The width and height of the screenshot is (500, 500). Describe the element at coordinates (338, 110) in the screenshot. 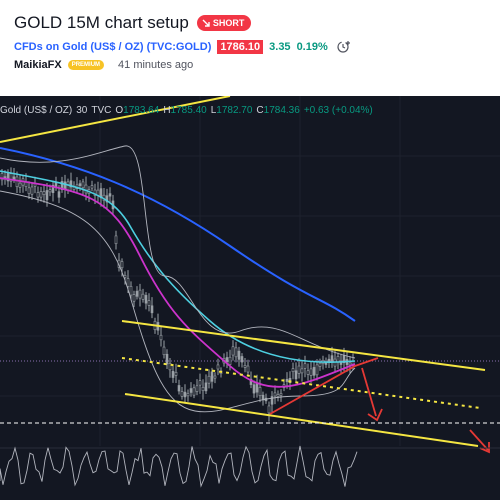

I see `legend-change: +0.63 (+0.04%)` at that location.